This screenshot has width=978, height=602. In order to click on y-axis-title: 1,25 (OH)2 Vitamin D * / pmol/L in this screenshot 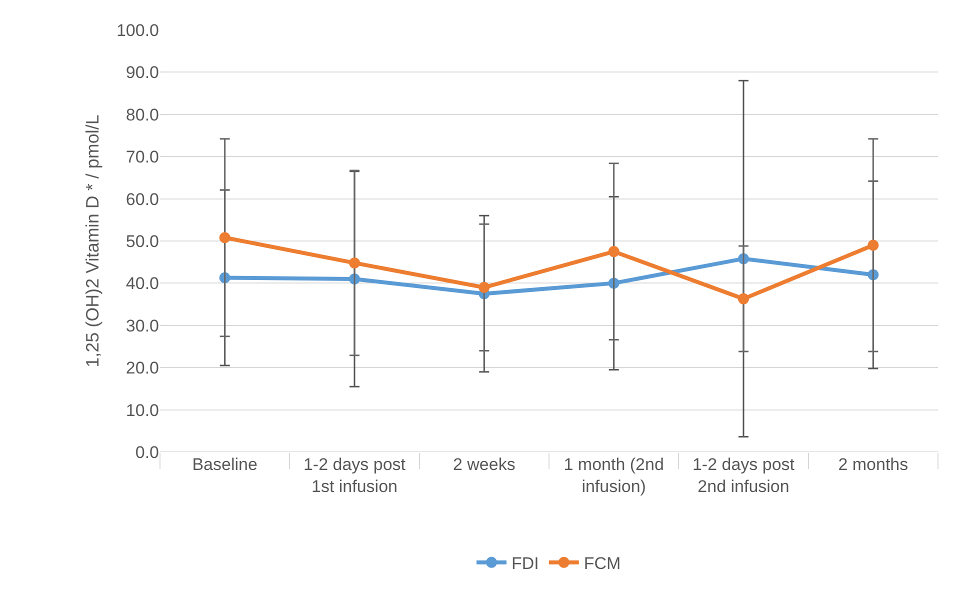, I will do `click(92, 241)`.